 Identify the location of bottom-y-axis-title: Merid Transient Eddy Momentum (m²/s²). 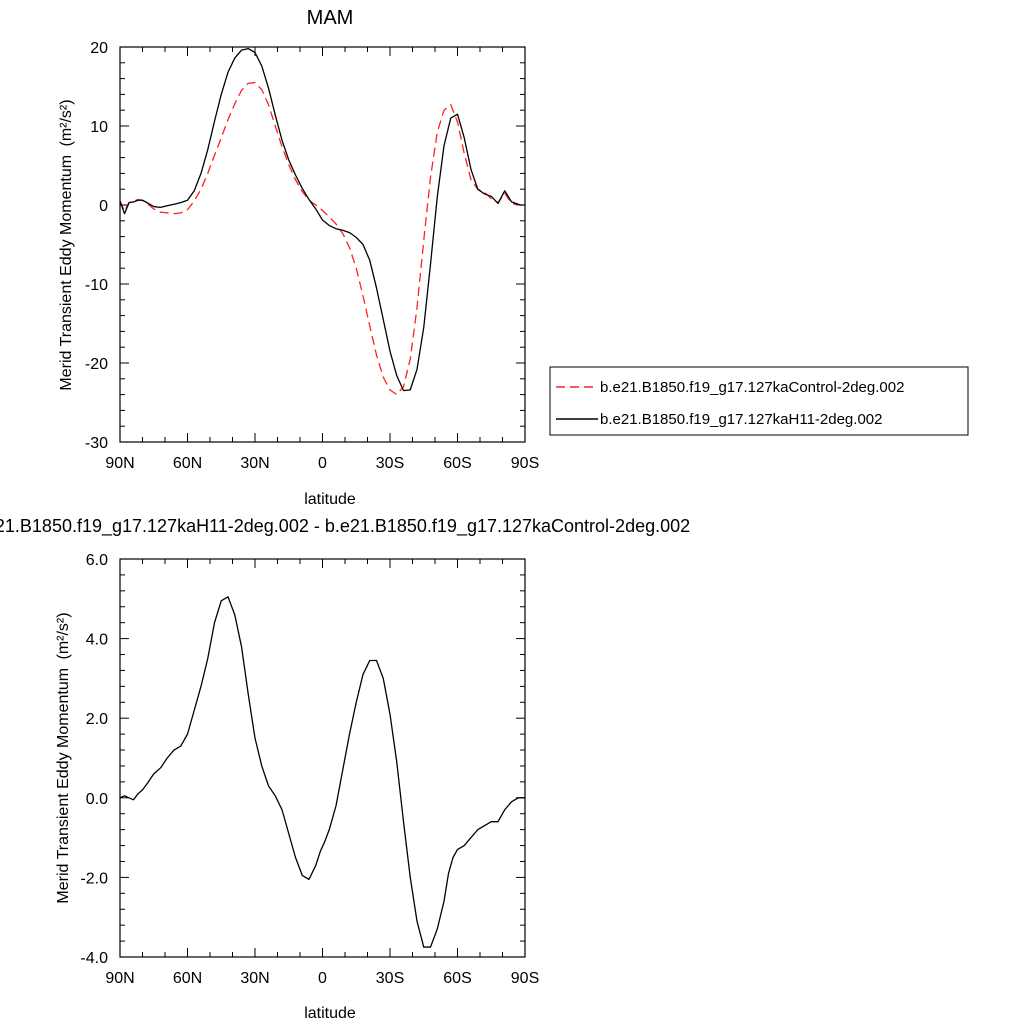
(63, 757).